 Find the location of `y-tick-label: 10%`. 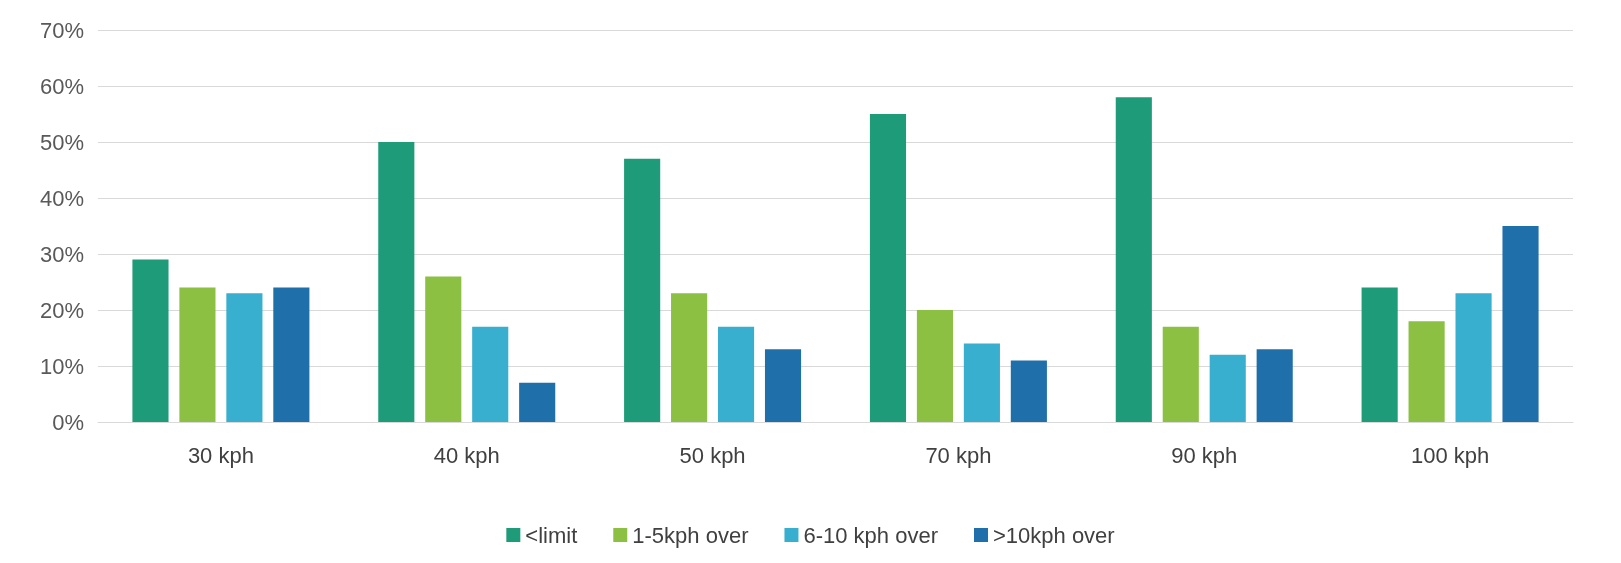

y-tick-label: 10% is located at coordinates (61, 366).